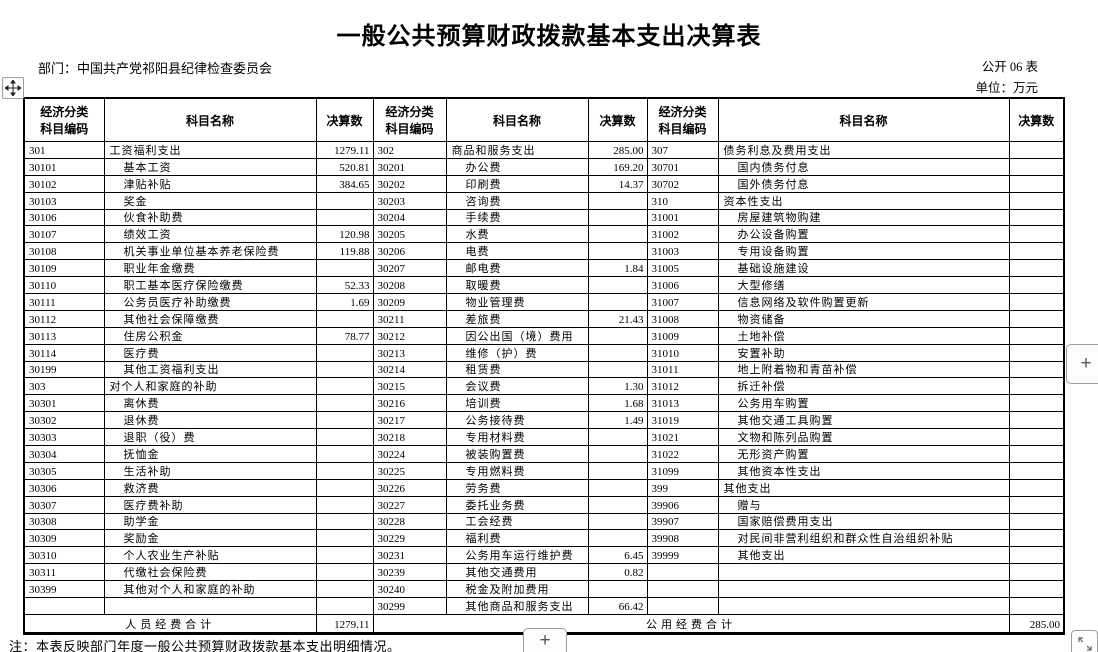 This screenshot has width=1098, height=652. What do you see at coordinates (13, 88) in the screenshot?
I see `move-table-handle` at bounding box center [13, 88].